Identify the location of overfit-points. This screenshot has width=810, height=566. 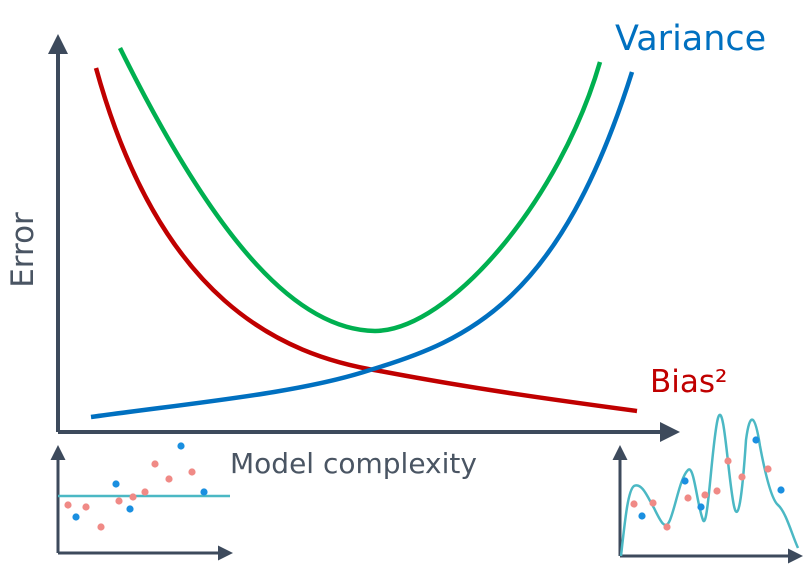
(707, 483).